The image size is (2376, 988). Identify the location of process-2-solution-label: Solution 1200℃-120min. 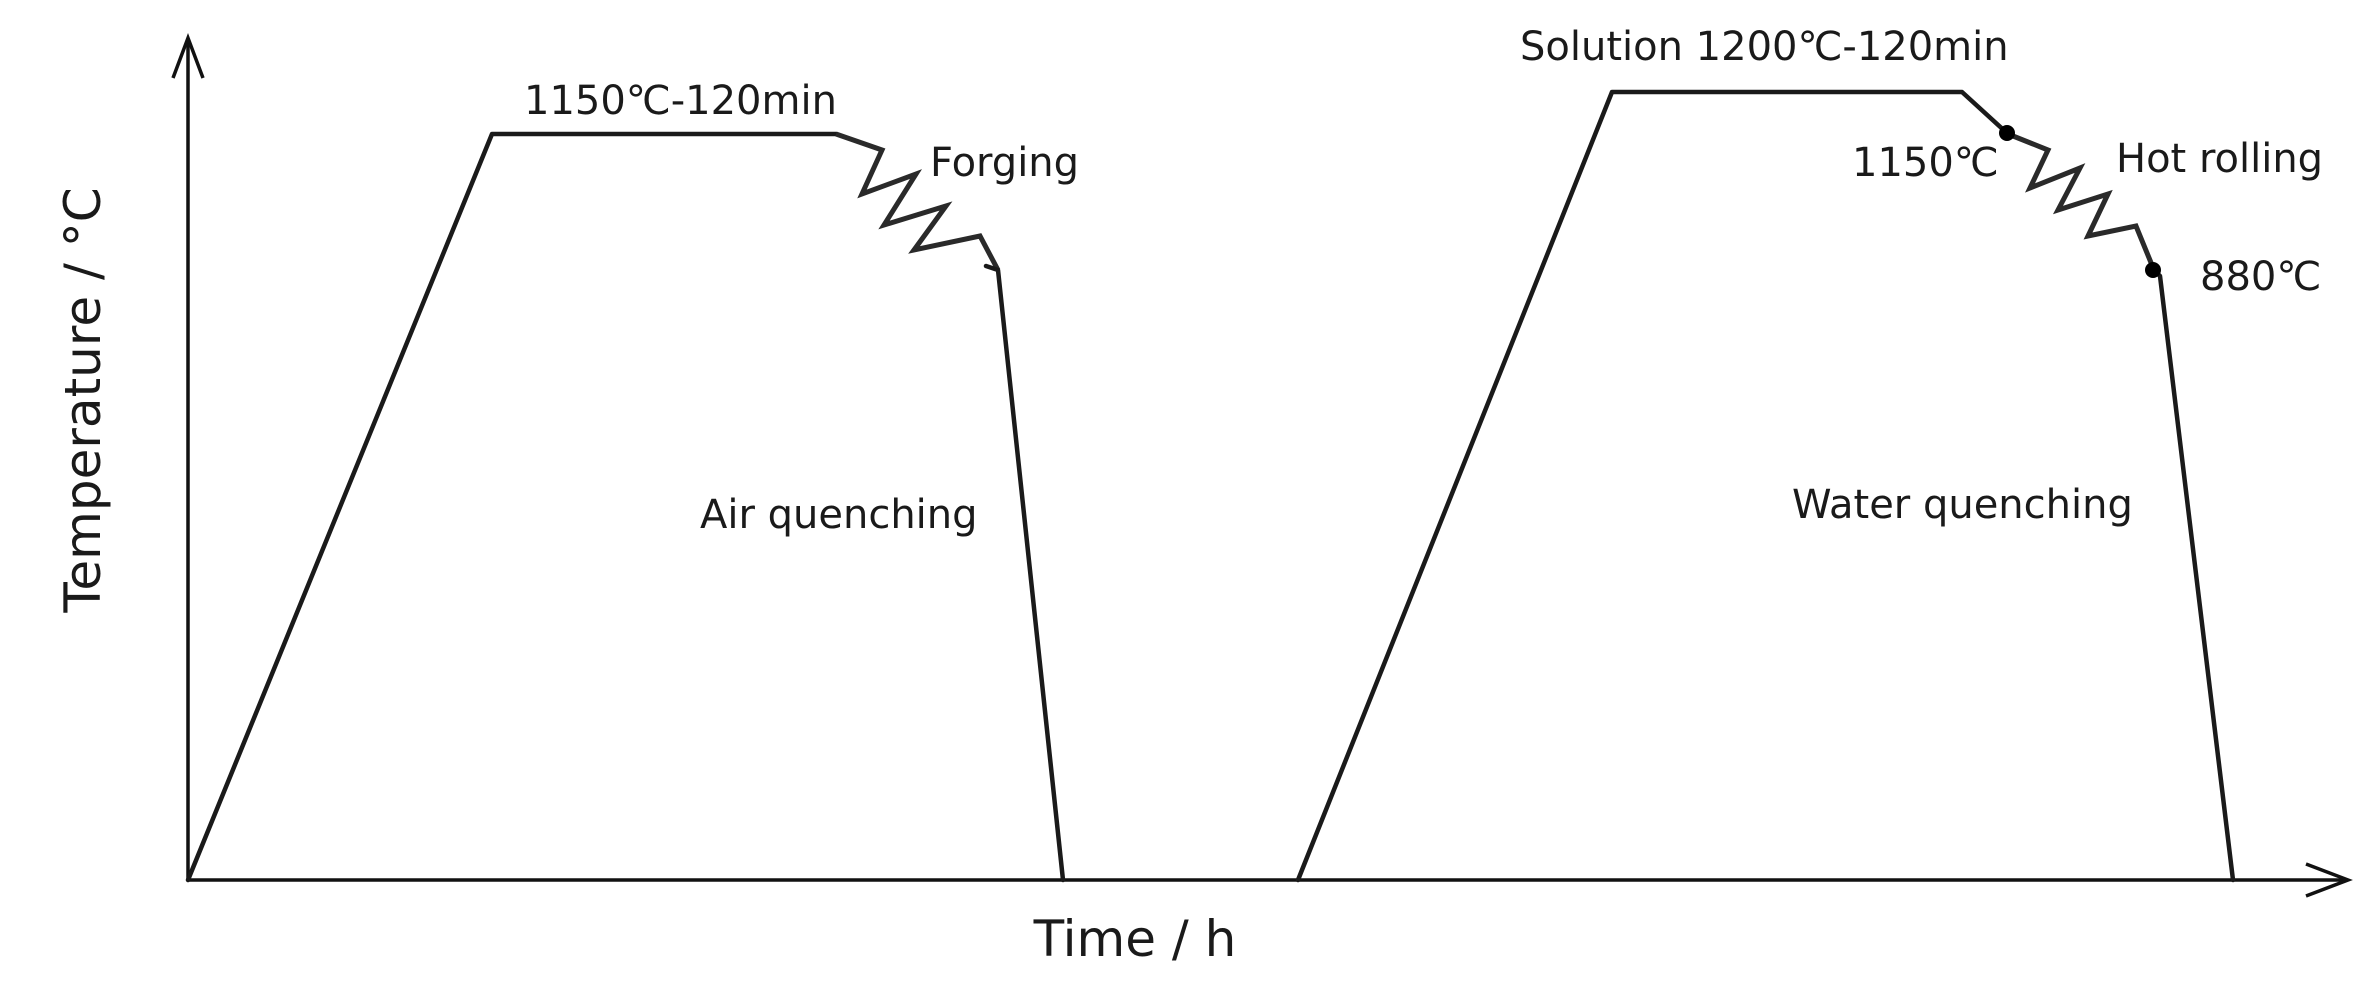
(1764, 47).